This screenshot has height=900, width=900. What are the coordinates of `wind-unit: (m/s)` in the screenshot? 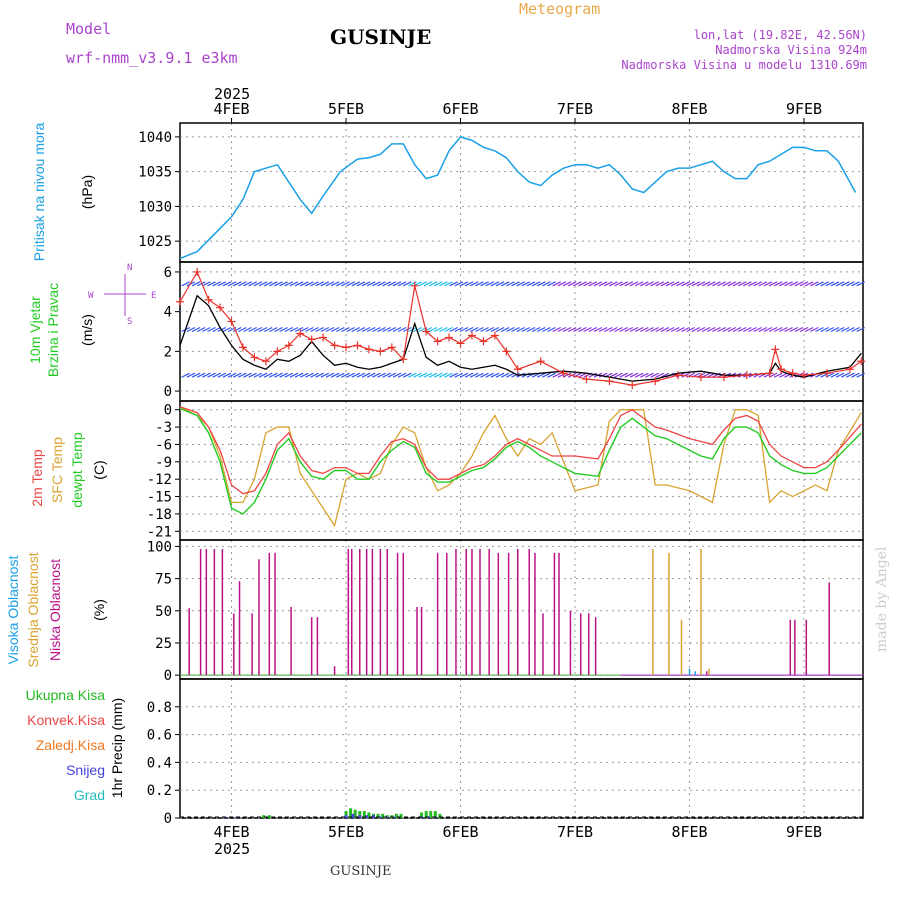 It's located at (87, 330).